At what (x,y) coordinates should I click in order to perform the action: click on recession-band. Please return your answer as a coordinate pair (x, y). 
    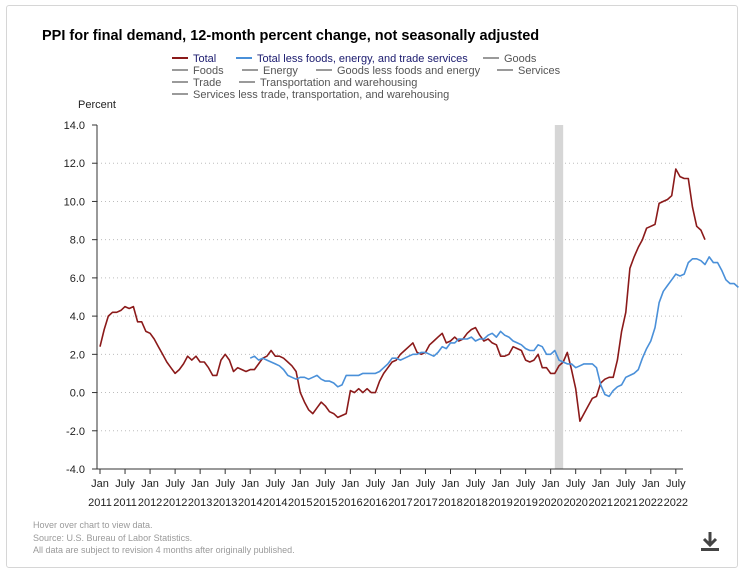
    Looking at the image, I should click on (559, 297).